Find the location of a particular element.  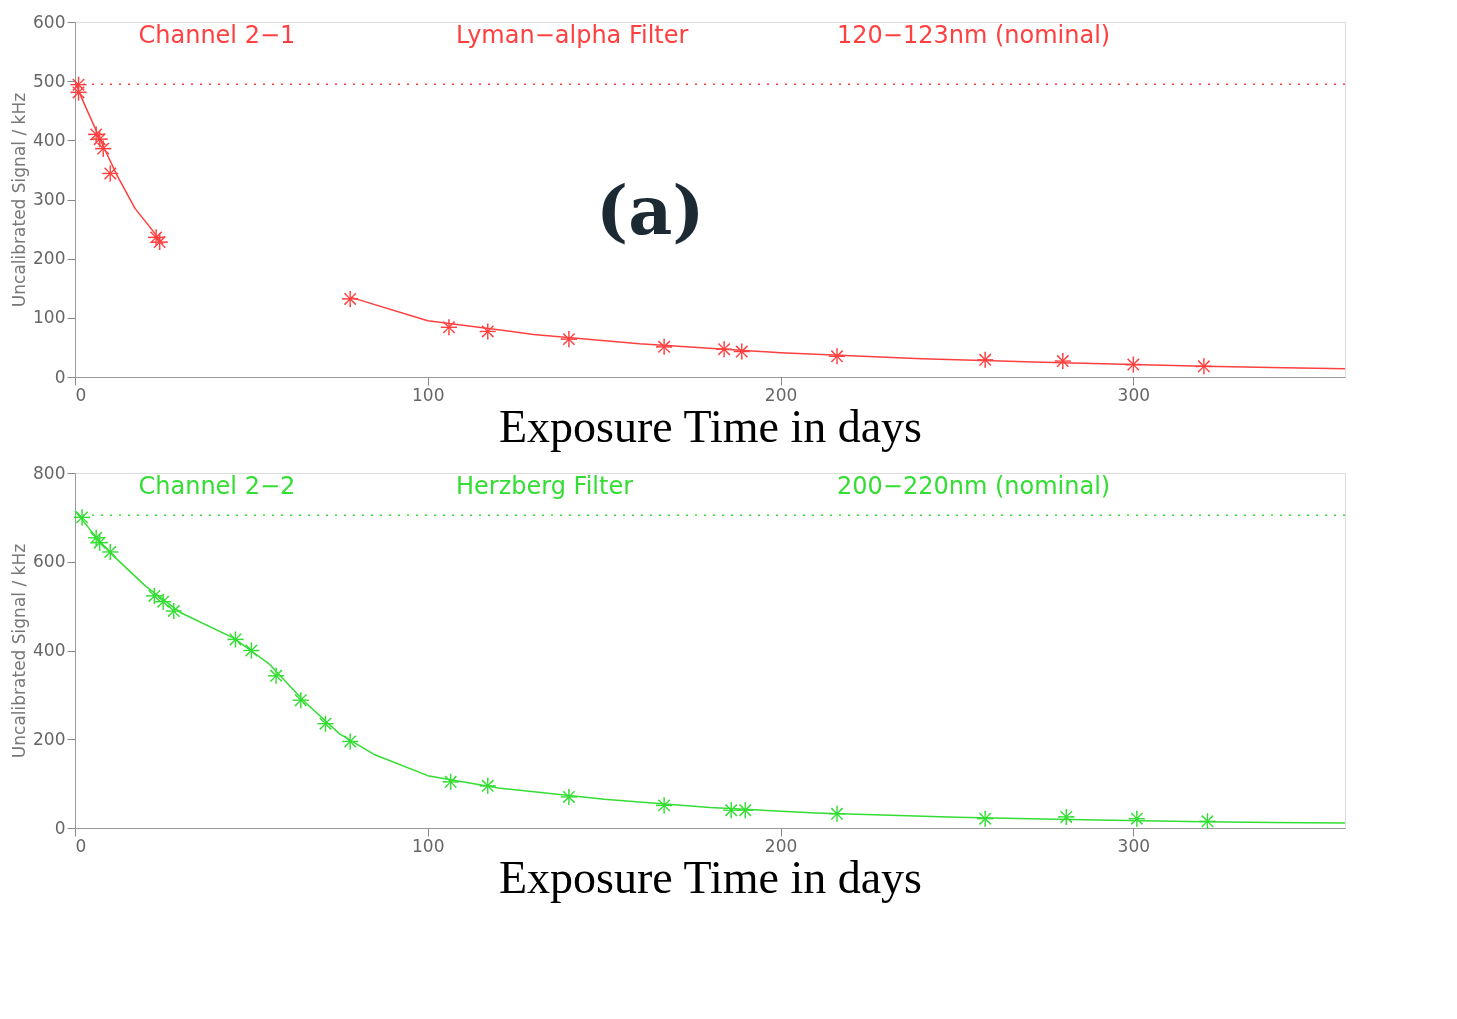

annotation: 200−220nm (nominal) is located at coordinates (974, 486).